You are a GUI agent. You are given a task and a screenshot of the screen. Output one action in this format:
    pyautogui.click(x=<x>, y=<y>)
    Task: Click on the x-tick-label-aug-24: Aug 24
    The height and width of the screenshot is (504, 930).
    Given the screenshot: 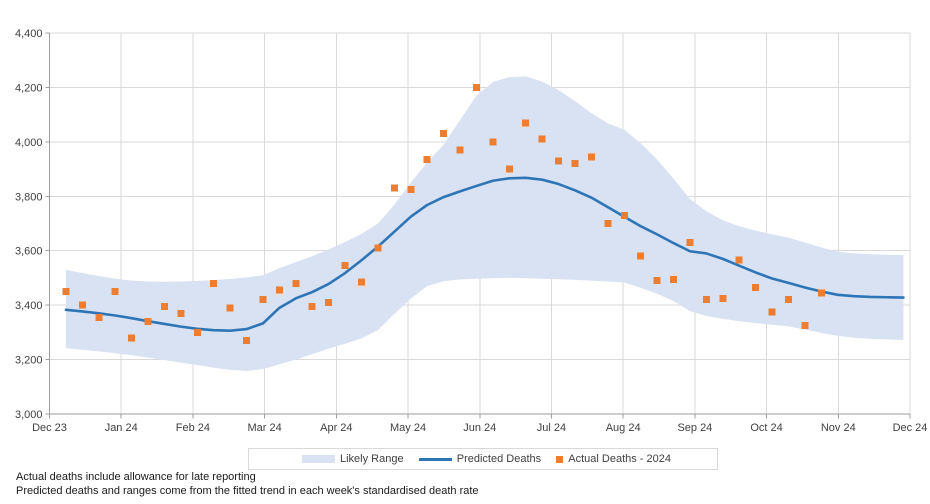 What is the action you would take?
    pyautogui.click(x=623, y=428)
    